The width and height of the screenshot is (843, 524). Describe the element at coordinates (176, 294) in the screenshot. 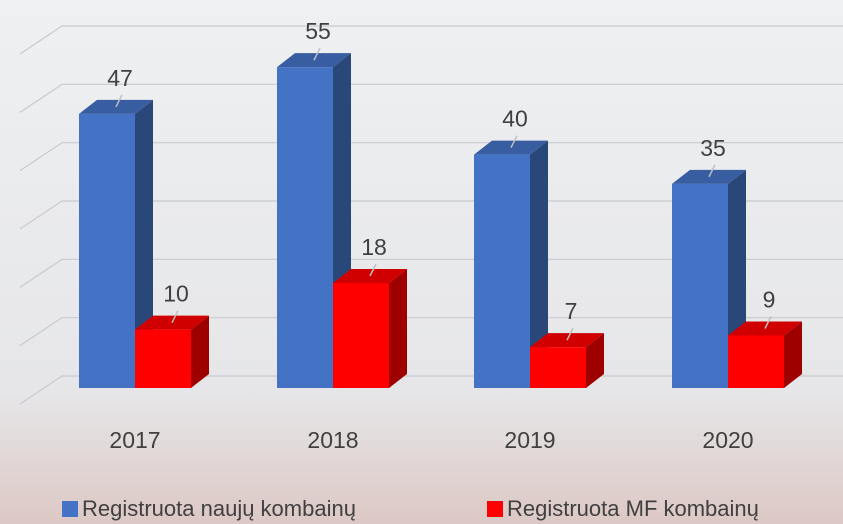

I see `value-label: 10` at that location.